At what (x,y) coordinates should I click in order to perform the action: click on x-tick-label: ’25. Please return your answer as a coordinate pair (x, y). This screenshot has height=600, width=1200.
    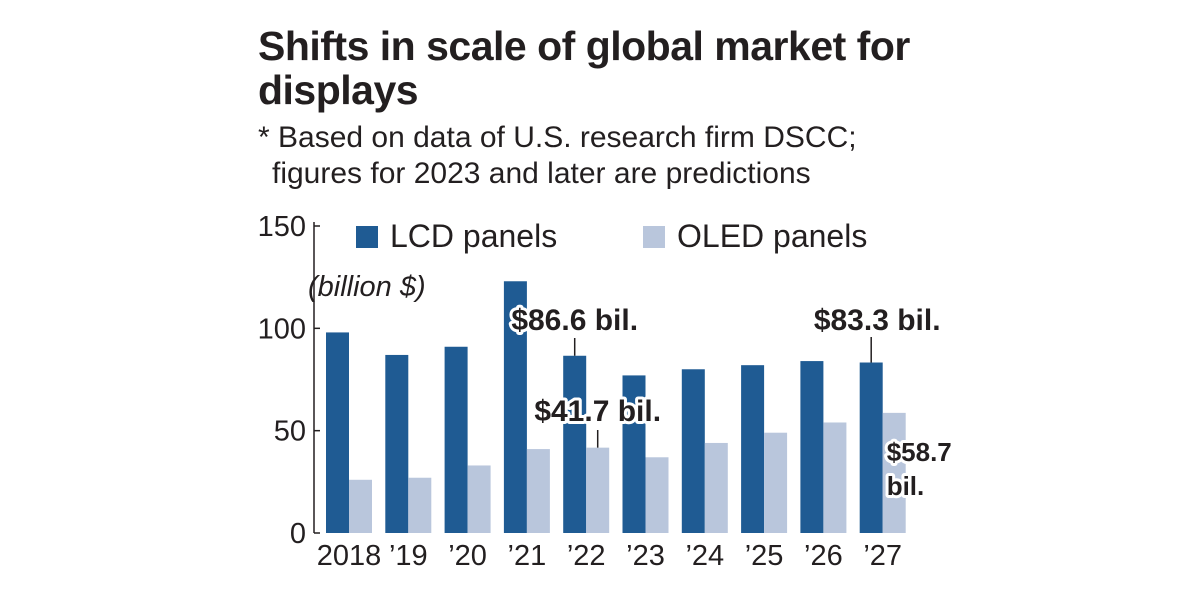
    Looking at the image, I should click on (764, 556).